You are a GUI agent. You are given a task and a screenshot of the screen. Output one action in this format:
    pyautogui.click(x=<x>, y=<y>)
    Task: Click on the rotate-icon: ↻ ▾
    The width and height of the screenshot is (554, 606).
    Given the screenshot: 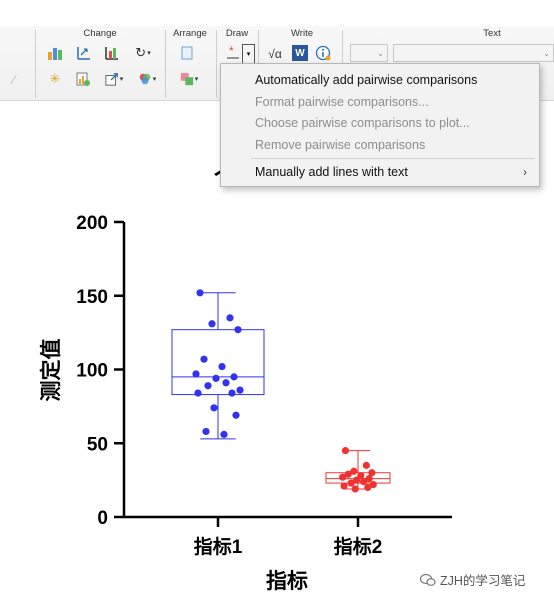 What is the action you would take?
    pyautogui.click(x=143, y=52)
    